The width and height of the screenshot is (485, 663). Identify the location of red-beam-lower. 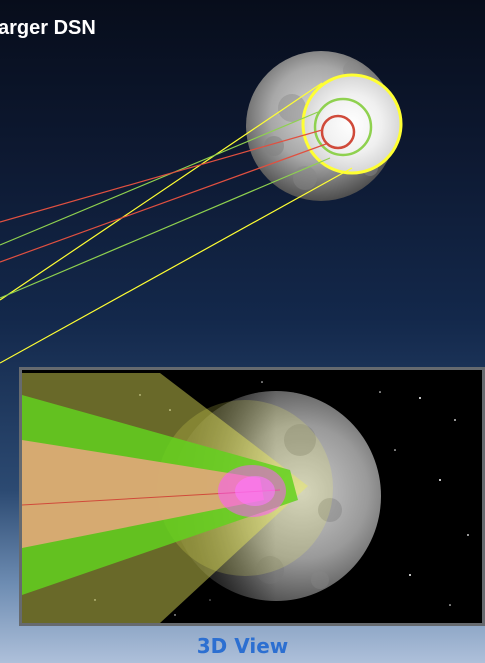
(163, 203).